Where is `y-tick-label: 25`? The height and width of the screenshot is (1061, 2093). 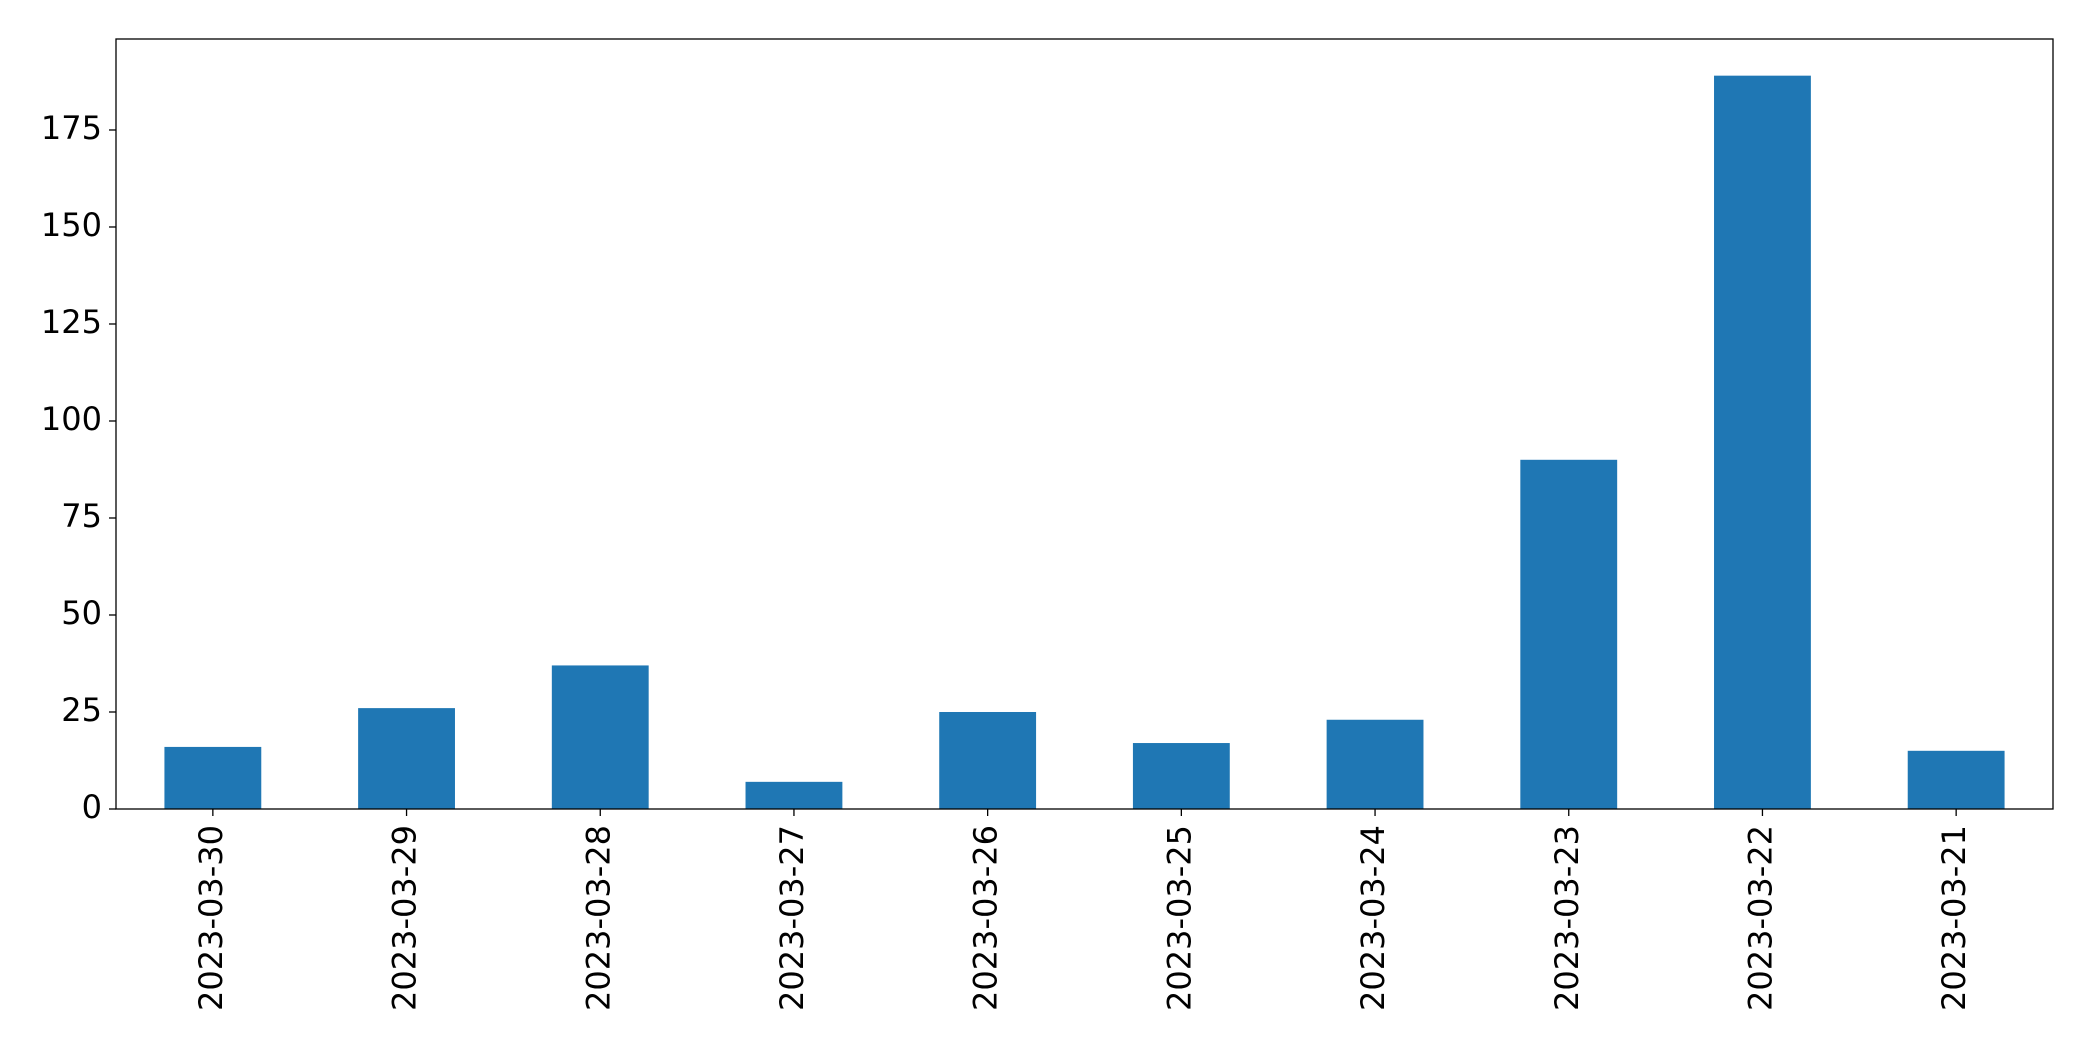 y-tick-label: 25 is located at coordinates (81, 710).